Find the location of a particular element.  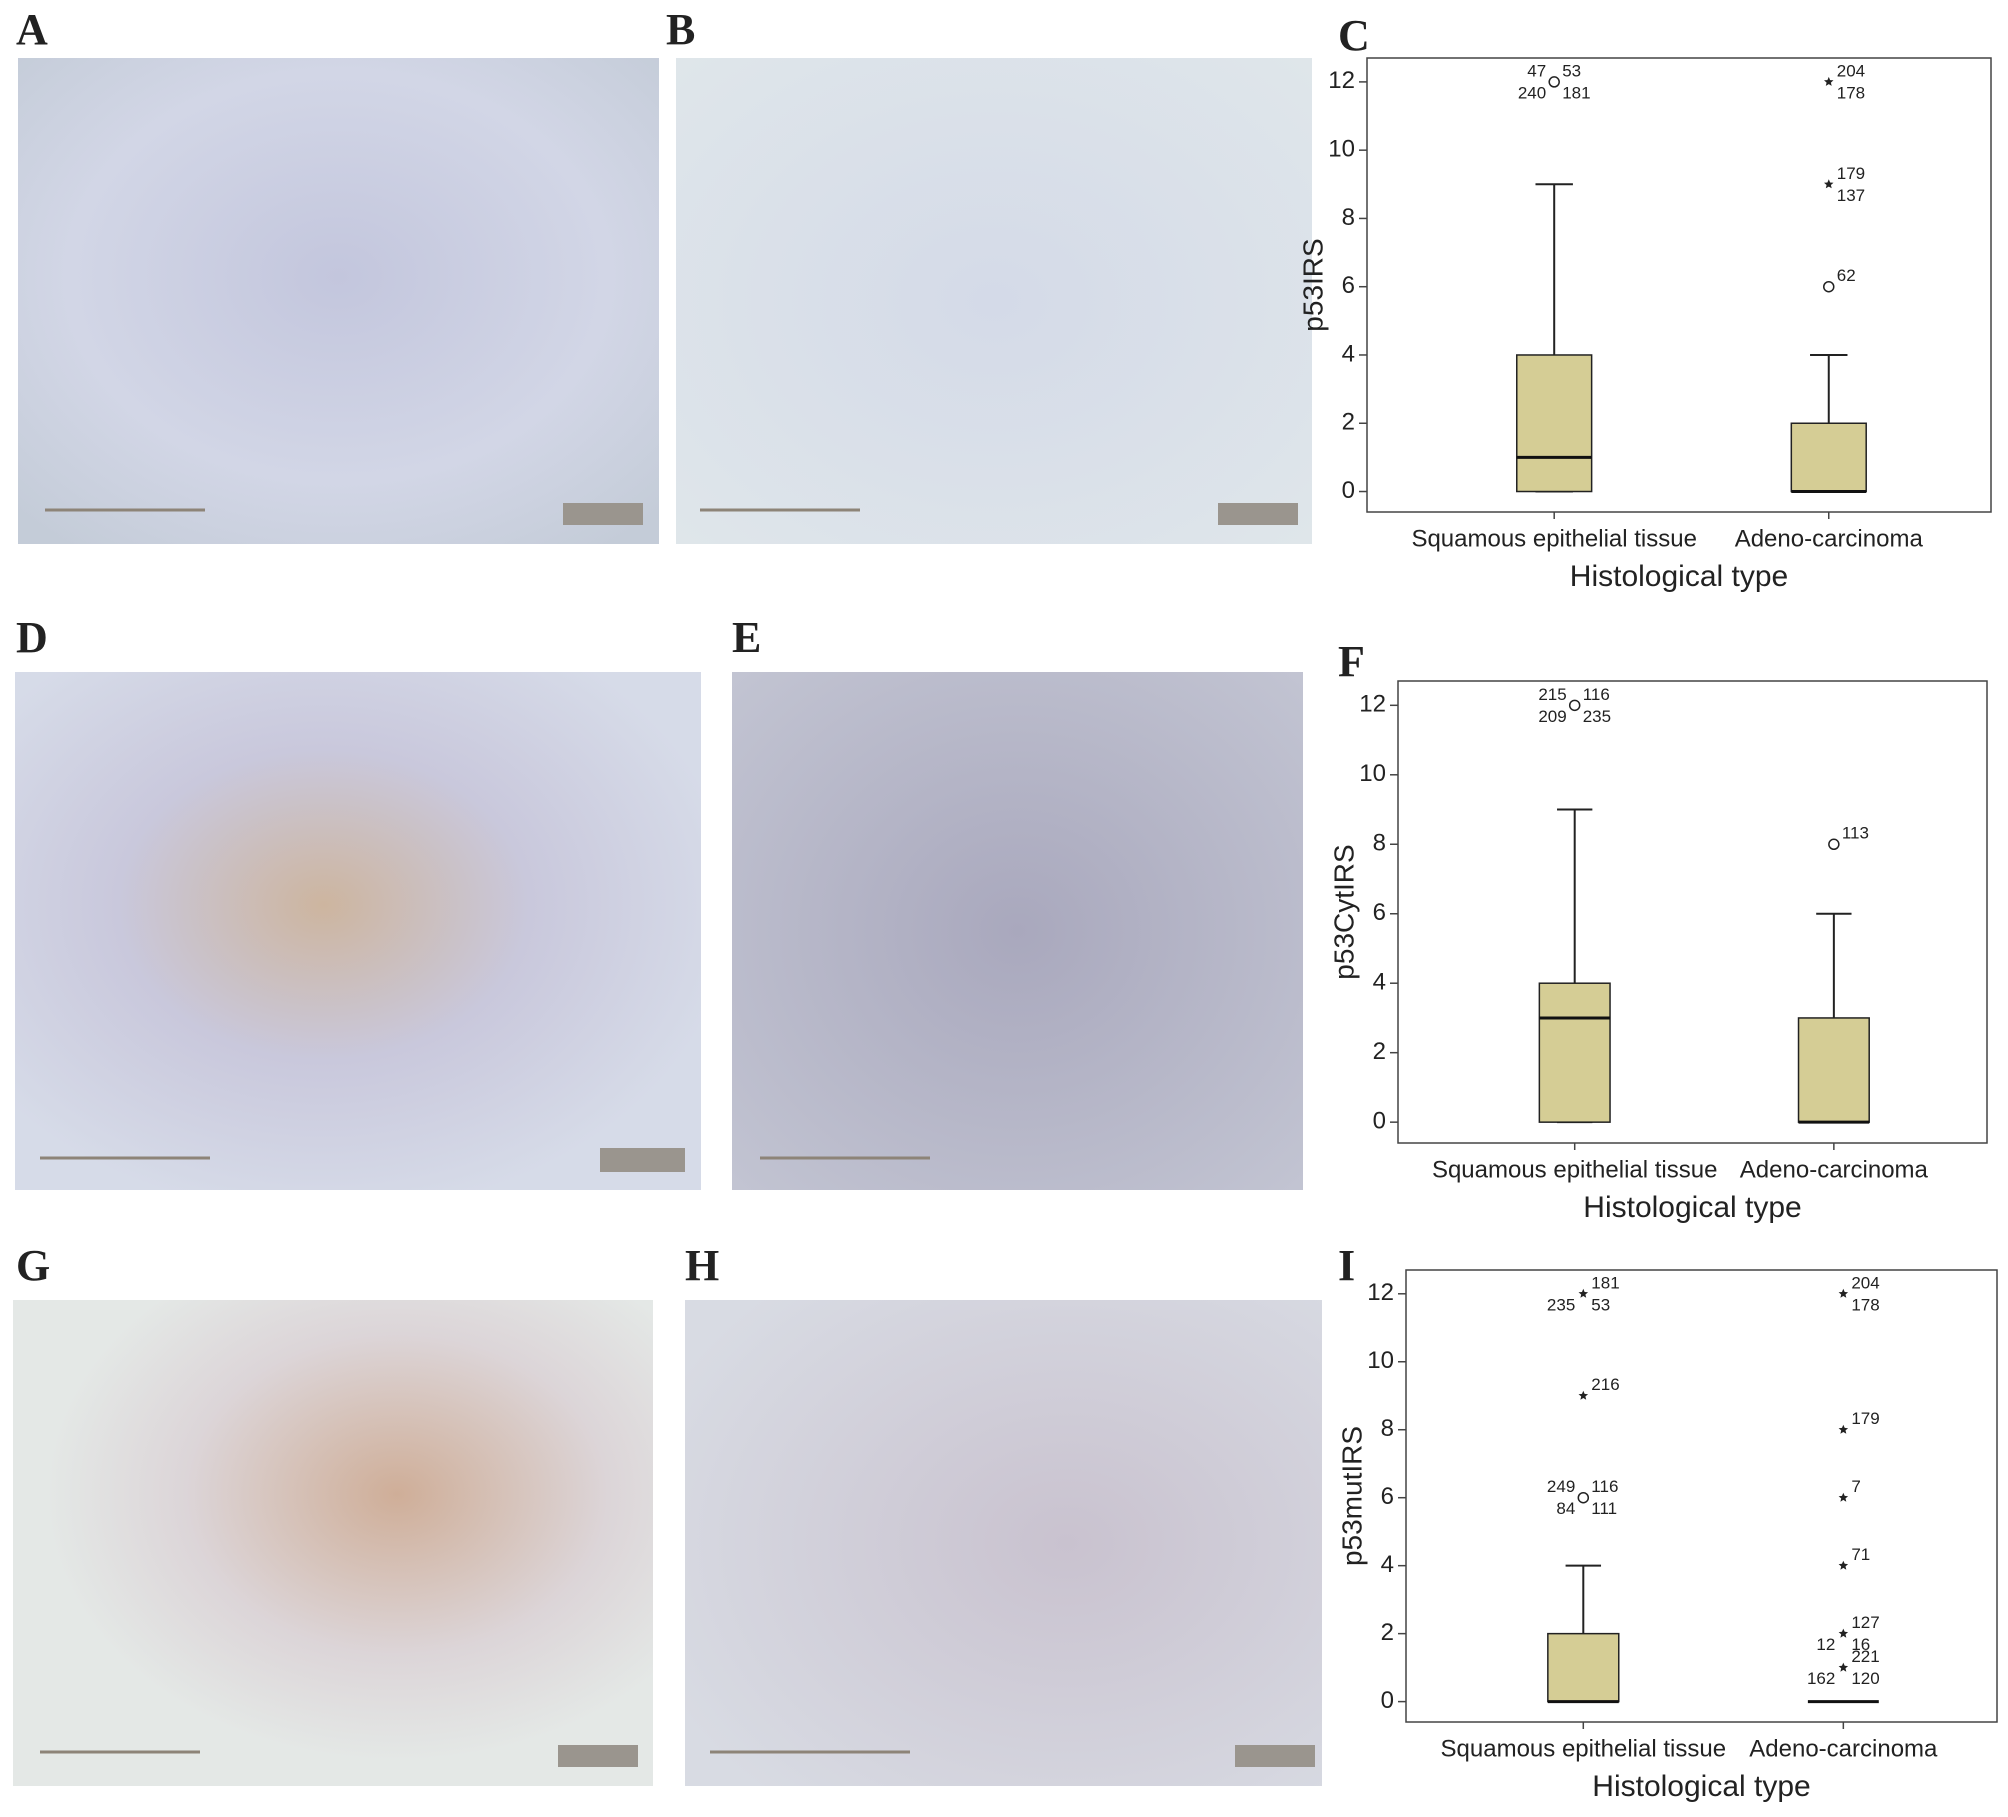

outlier-label: 113 is located at coordinates (1855, 833).